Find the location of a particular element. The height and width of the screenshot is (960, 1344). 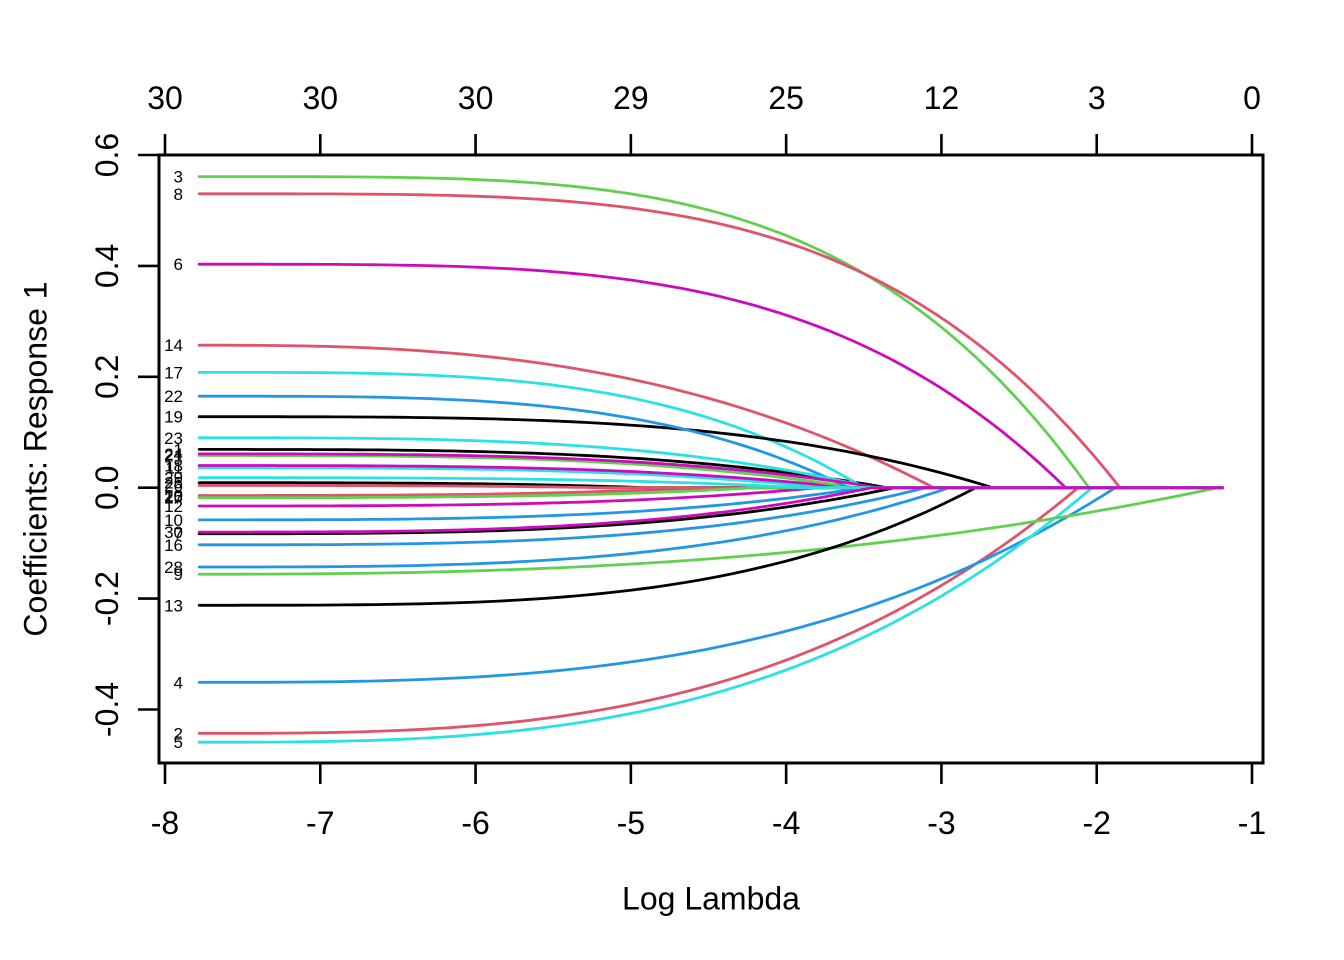

y-axis-title: Coefficients: Response 1 is located at coordinates (35, 459).